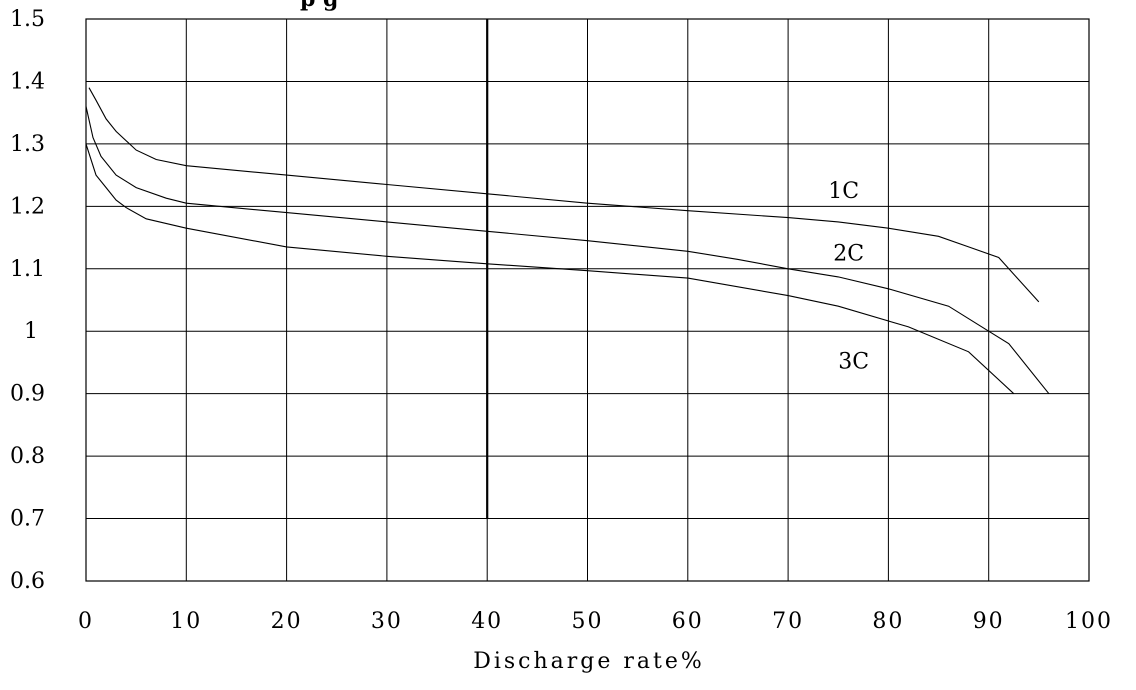 This screenshot has height=690, width=1136. What do you see at coordinates (888, 621) in the screenshot?
I see `x-tick-label: 80` at bounding box center [888, 621].